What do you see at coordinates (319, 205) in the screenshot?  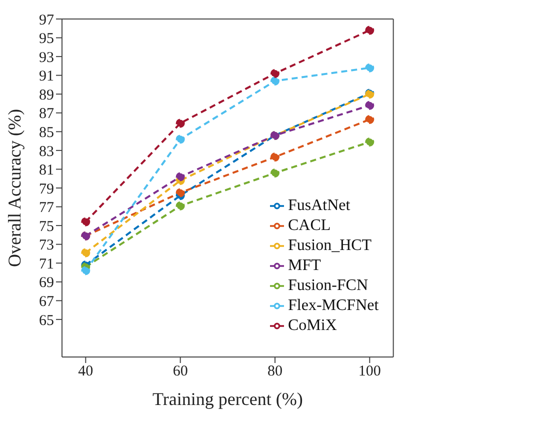 I see `legend-label: FusAtNet` at bounding box center [319, 205].